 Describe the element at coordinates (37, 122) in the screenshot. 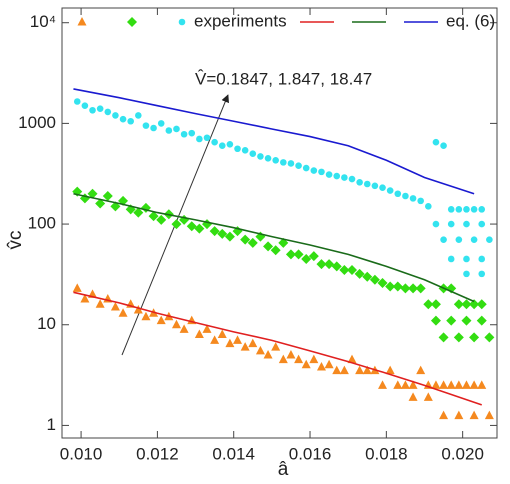

I see `y-tick-label: 1000` at that location.